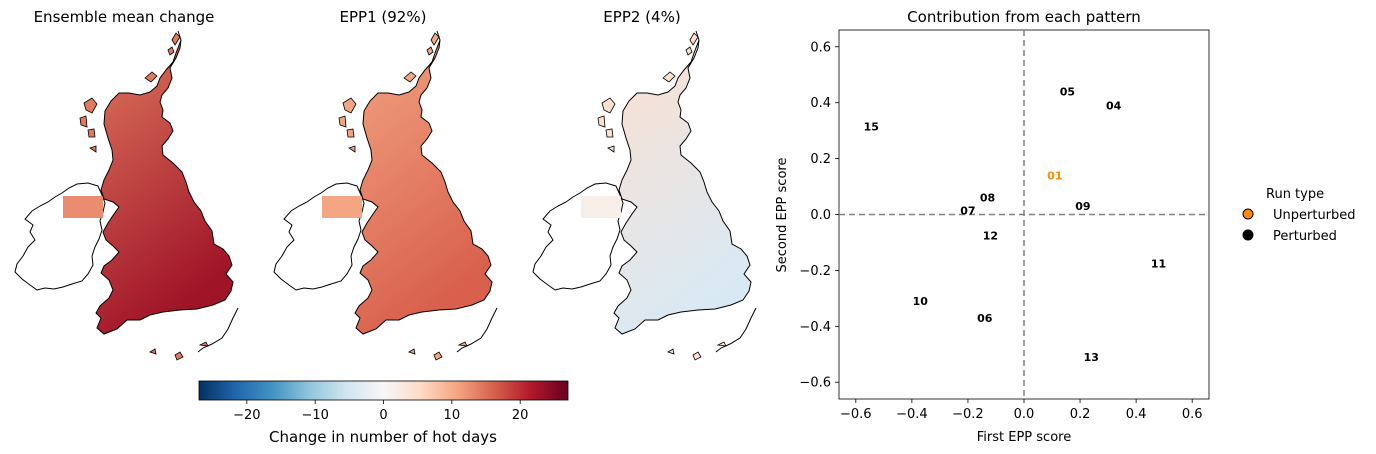  Describe the element at coordinates (1295, 194) in the screenshot. I see `legend-title: Run type` at that location.